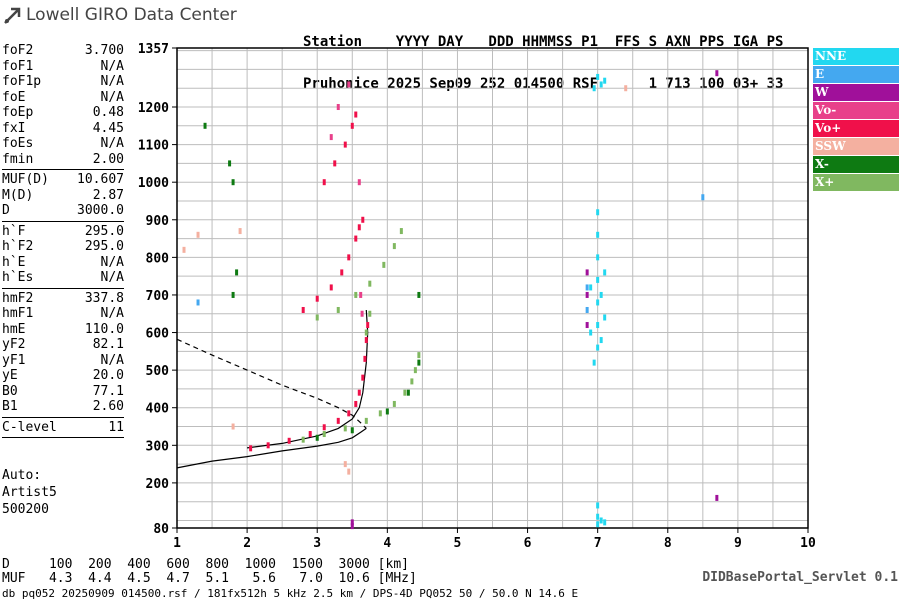 Image resolution: width=900 pixels, height=600 pixels. Describe the element at coordinates (18, 277) in the screenshot. I see `param-label: h`Es` at that location.